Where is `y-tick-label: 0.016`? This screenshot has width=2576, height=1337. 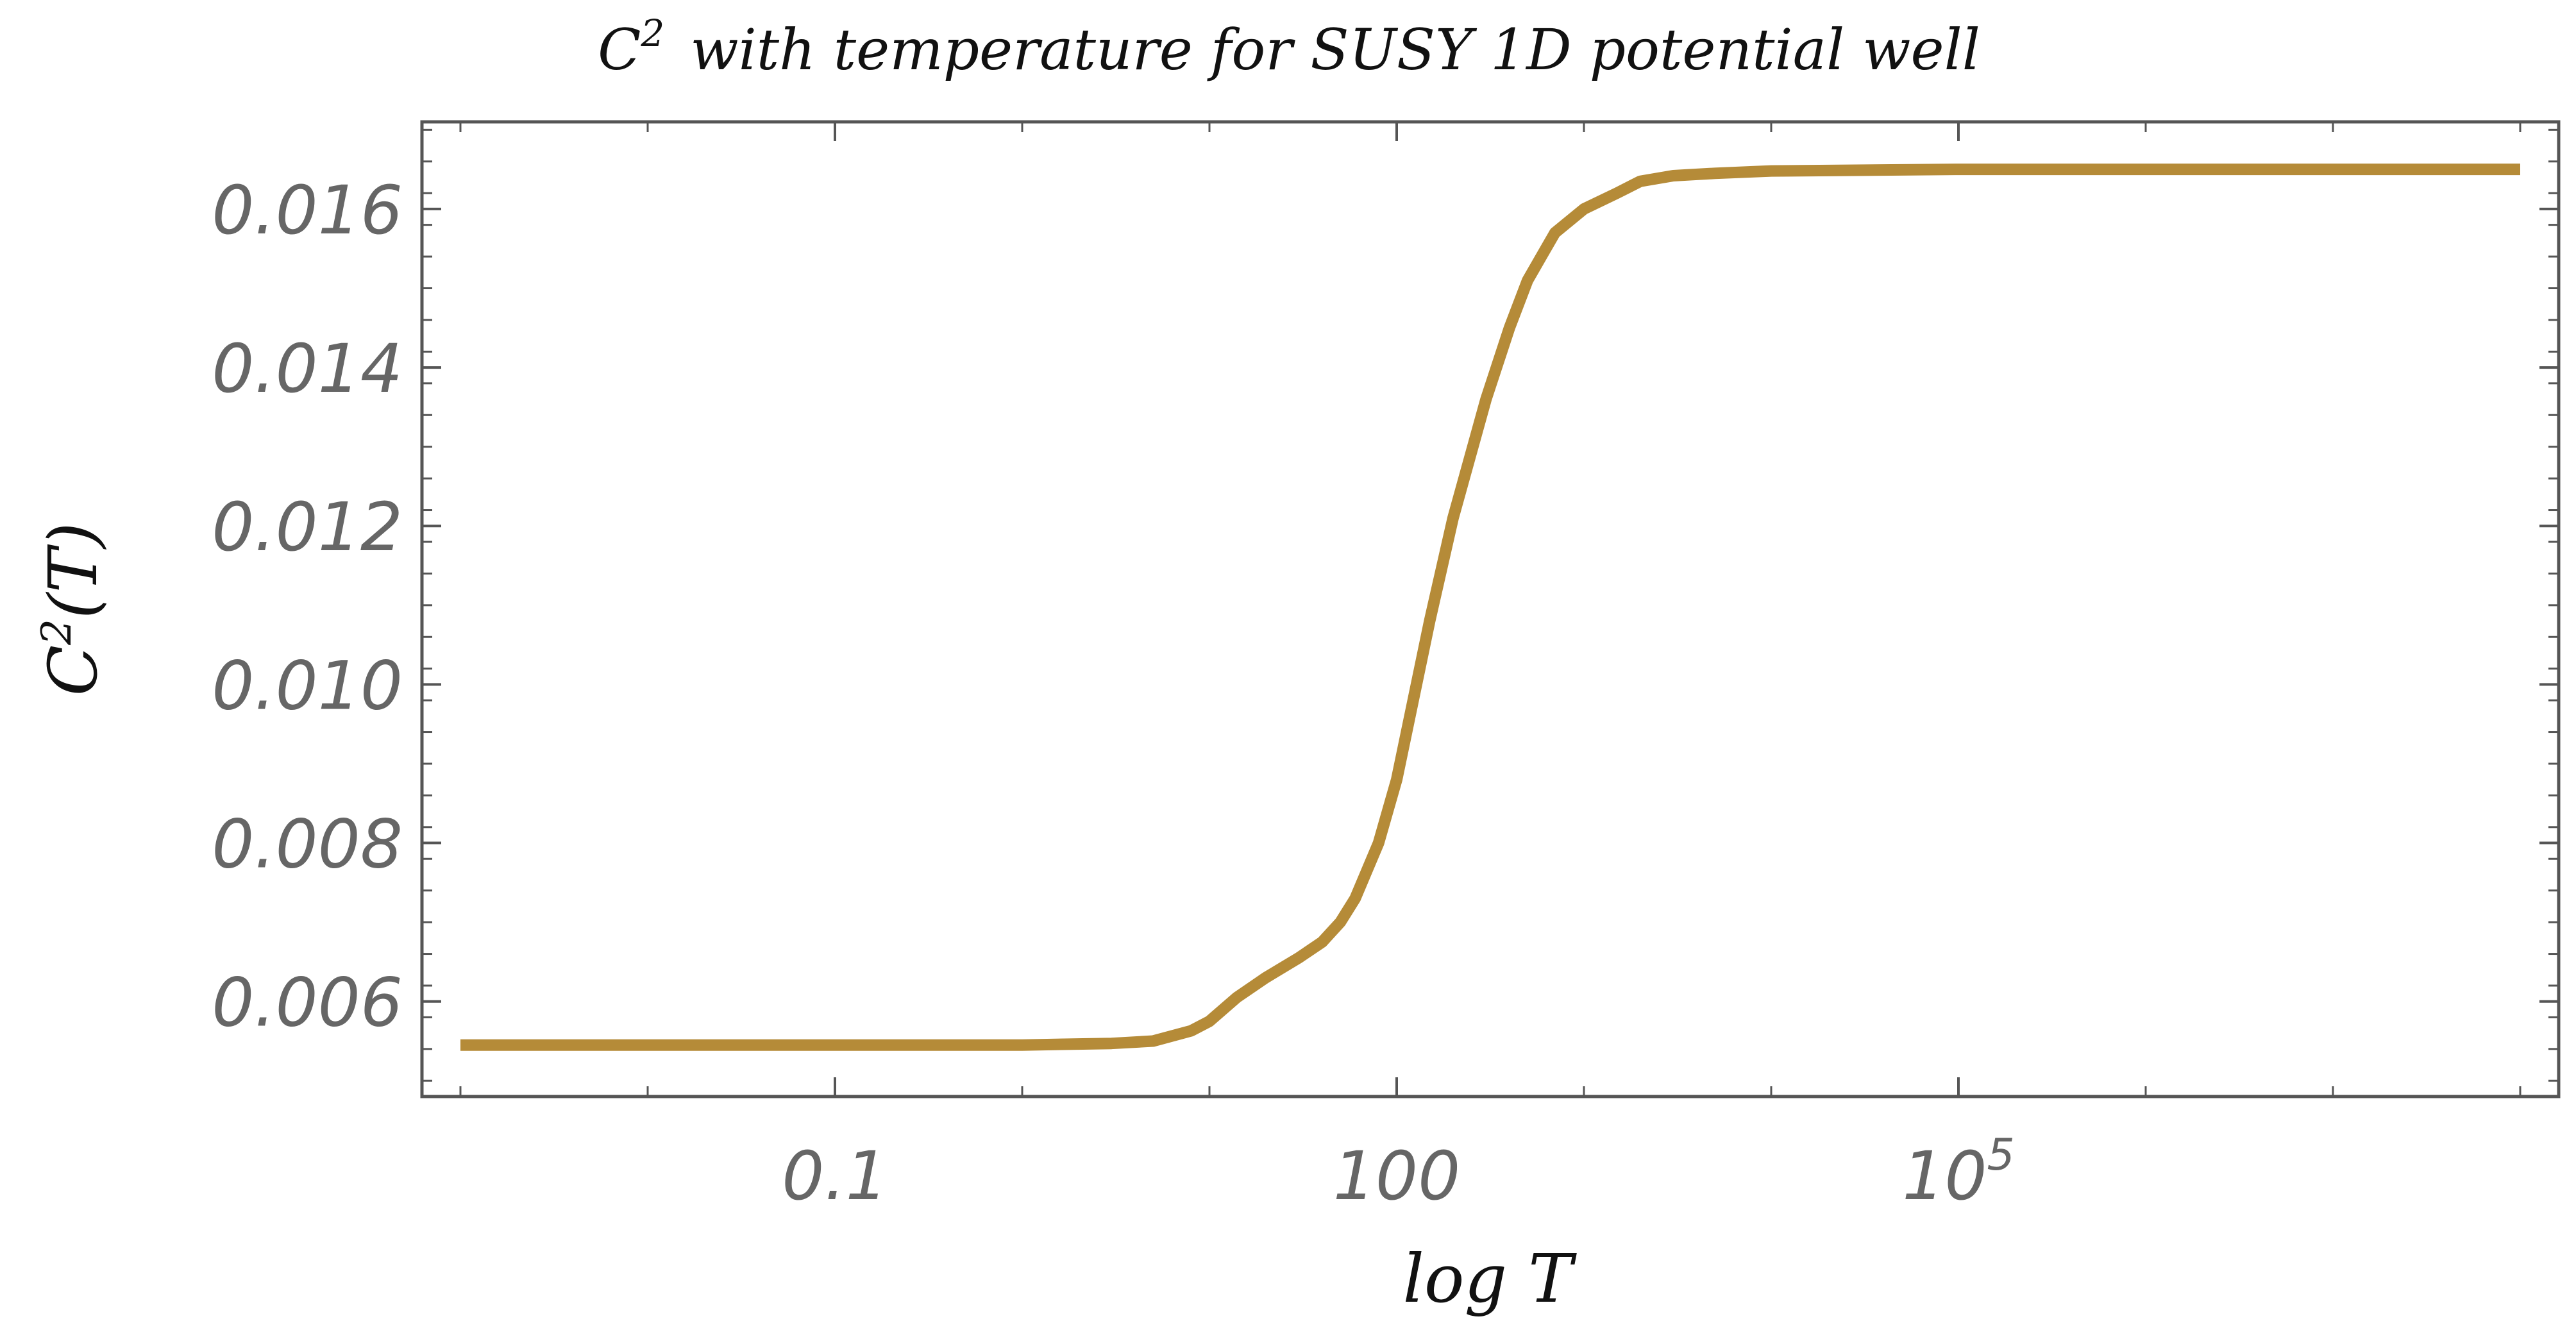 y-tick-label: 0.016 is located at coordinates (307, 210).